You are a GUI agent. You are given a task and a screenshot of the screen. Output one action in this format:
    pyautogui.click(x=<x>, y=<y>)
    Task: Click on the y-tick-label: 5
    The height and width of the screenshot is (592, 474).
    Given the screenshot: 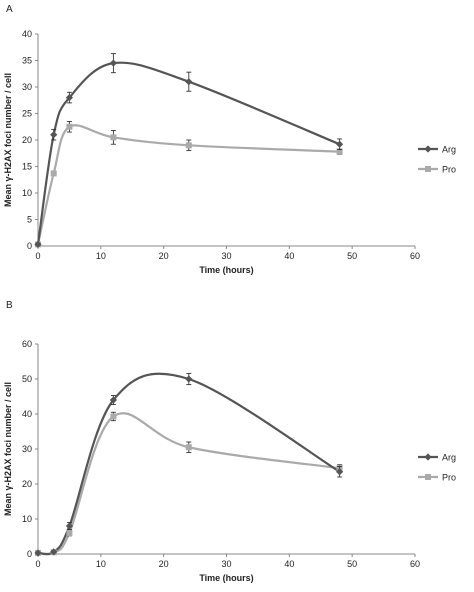 What is the action you would take?
    pyautogui.click(x=29, y=220)
    